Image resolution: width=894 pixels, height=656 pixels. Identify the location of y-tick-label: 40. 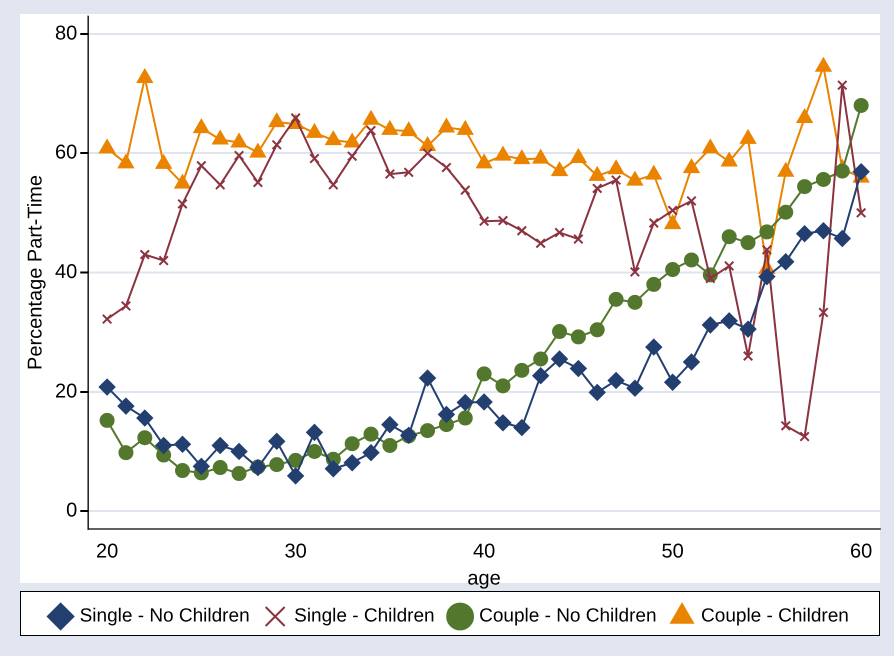
(66, 272).